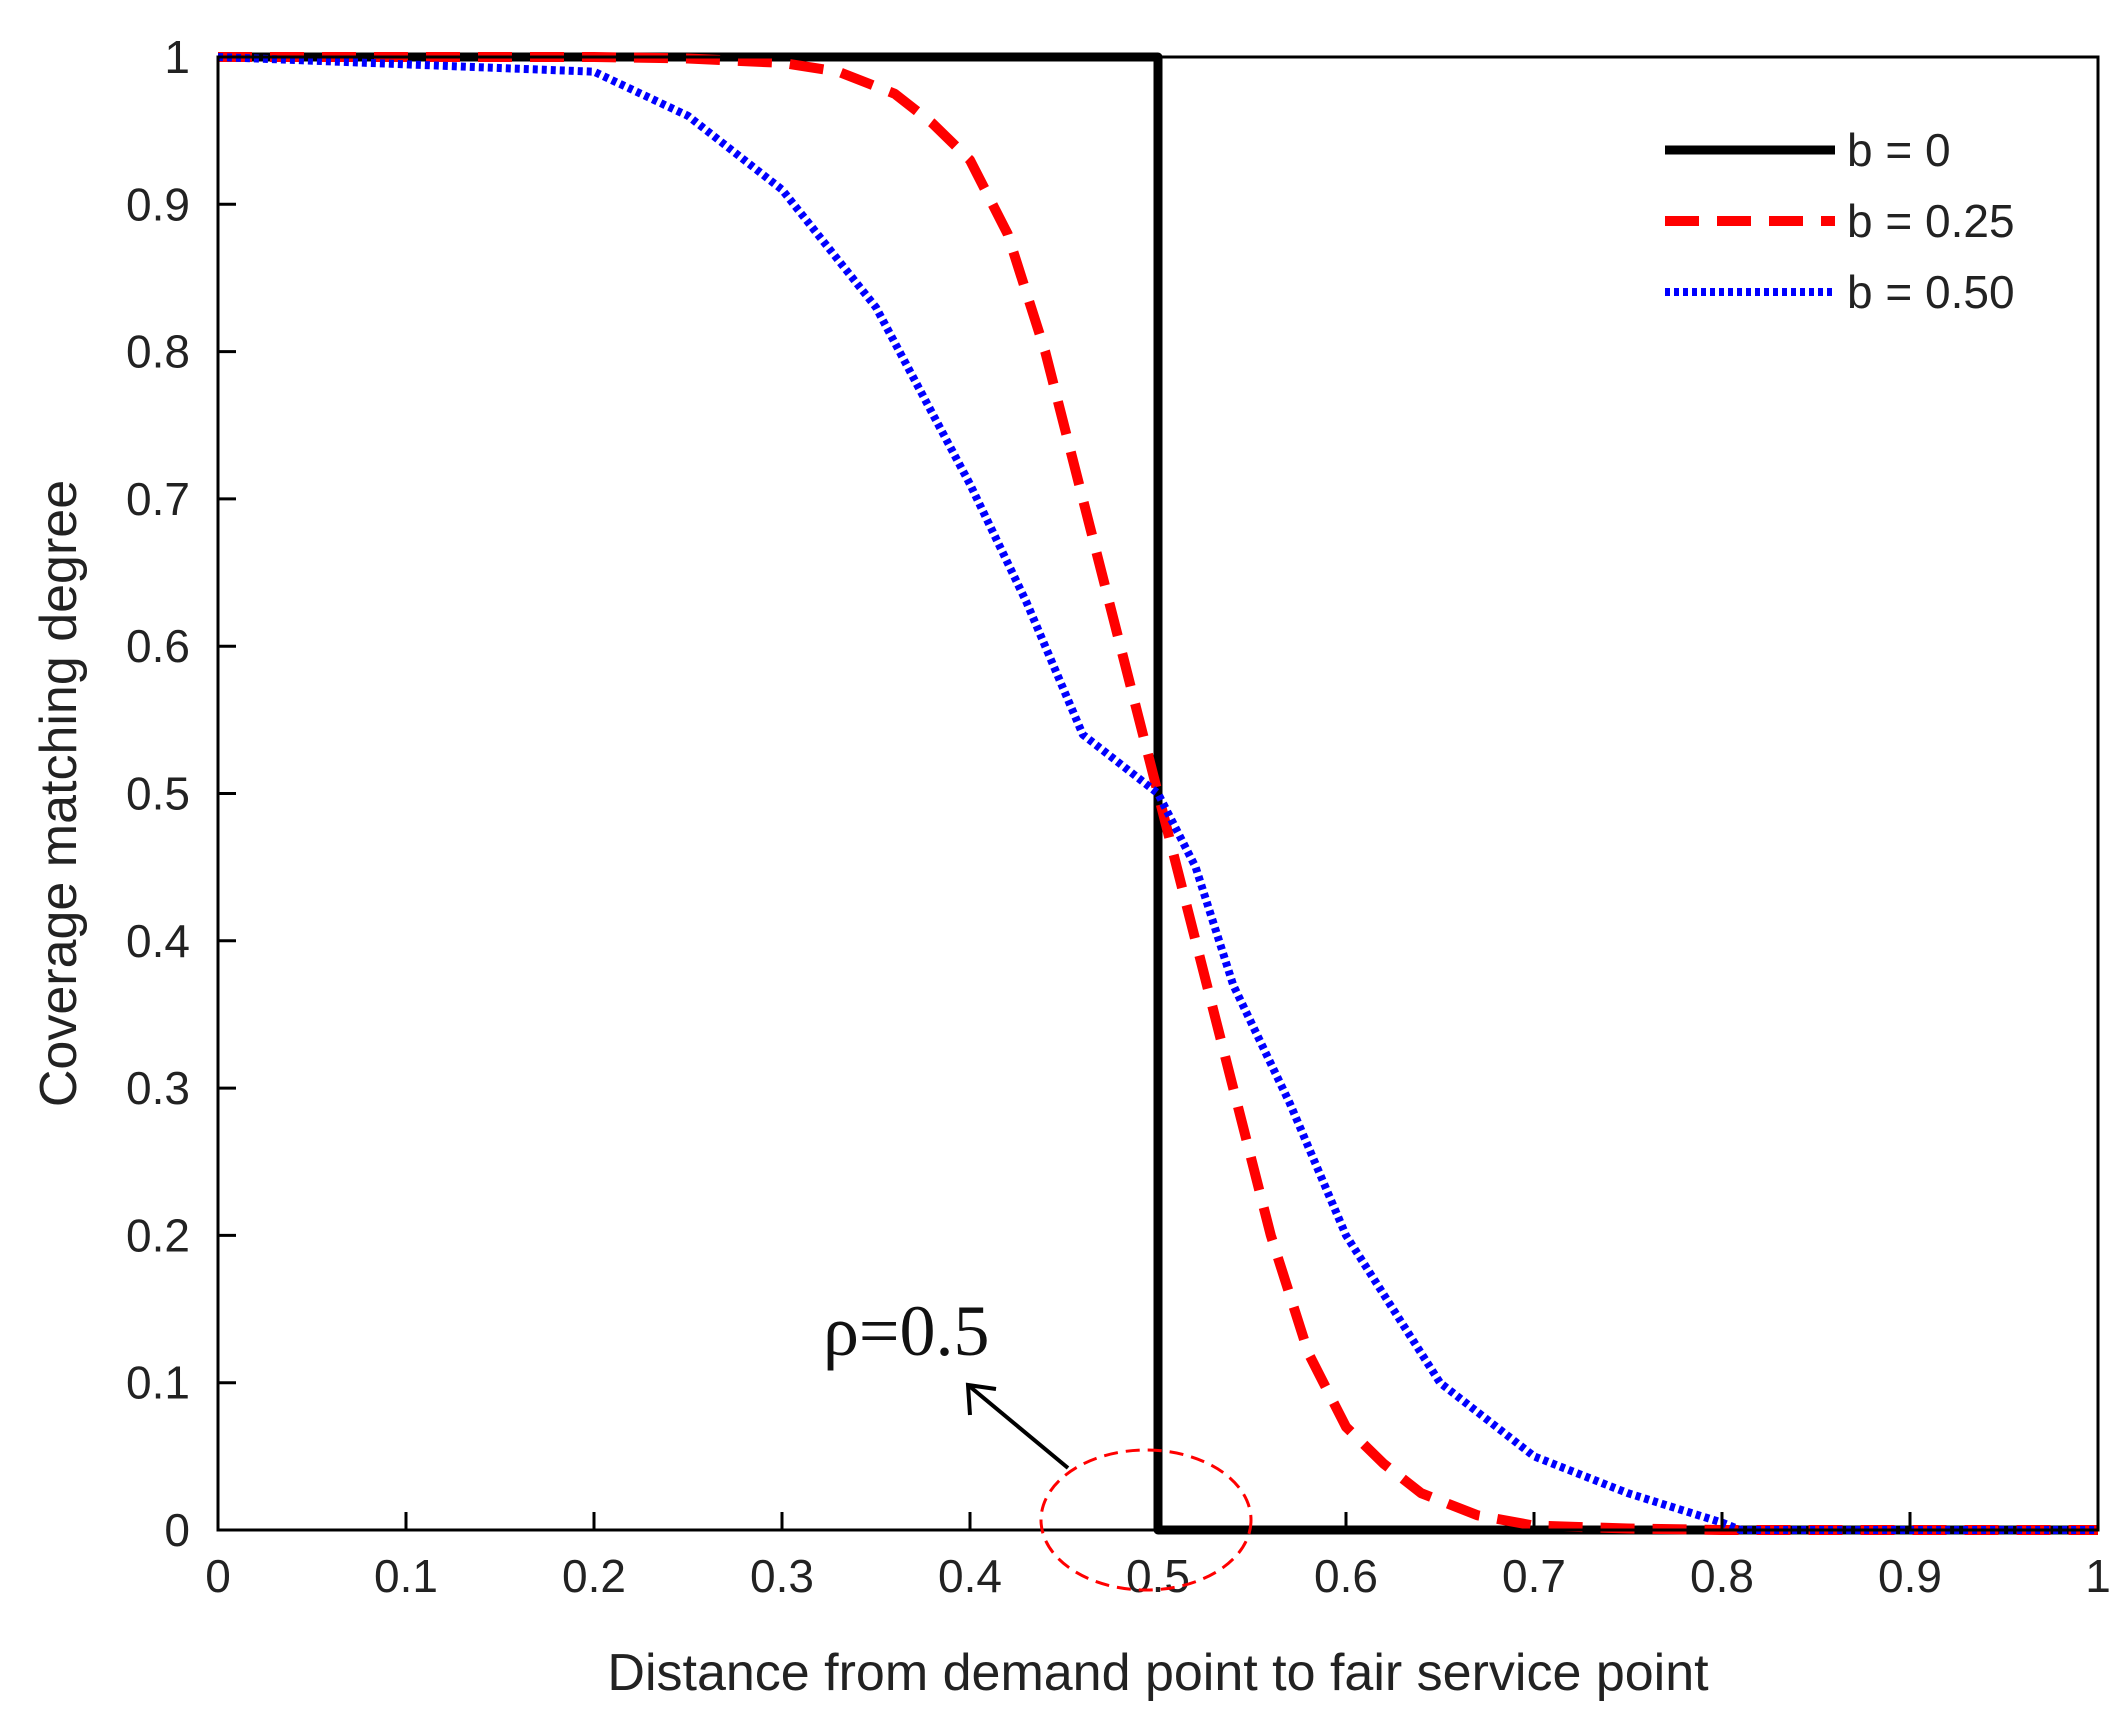 Image resolution: width=2128 pixels, height=1731 pixels. I want to click on x-tick-label: 0.9, so click(1910, 1576).